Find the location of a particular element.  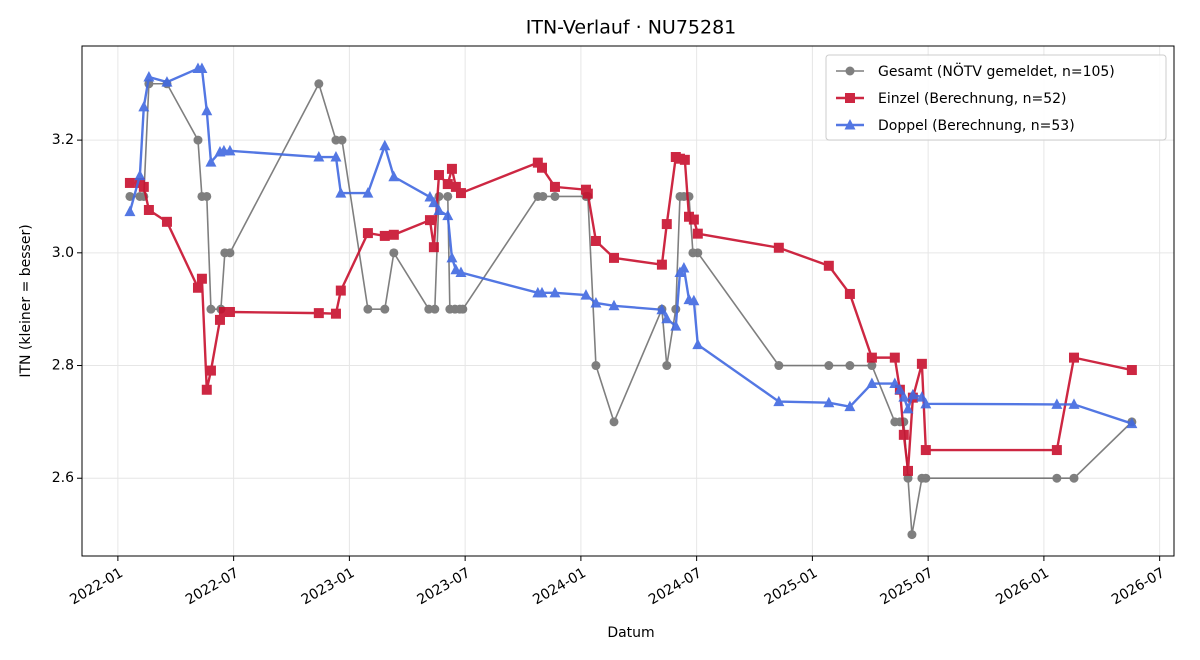

x-tick-label: 2023-07 is located at coordinates (443, 586).